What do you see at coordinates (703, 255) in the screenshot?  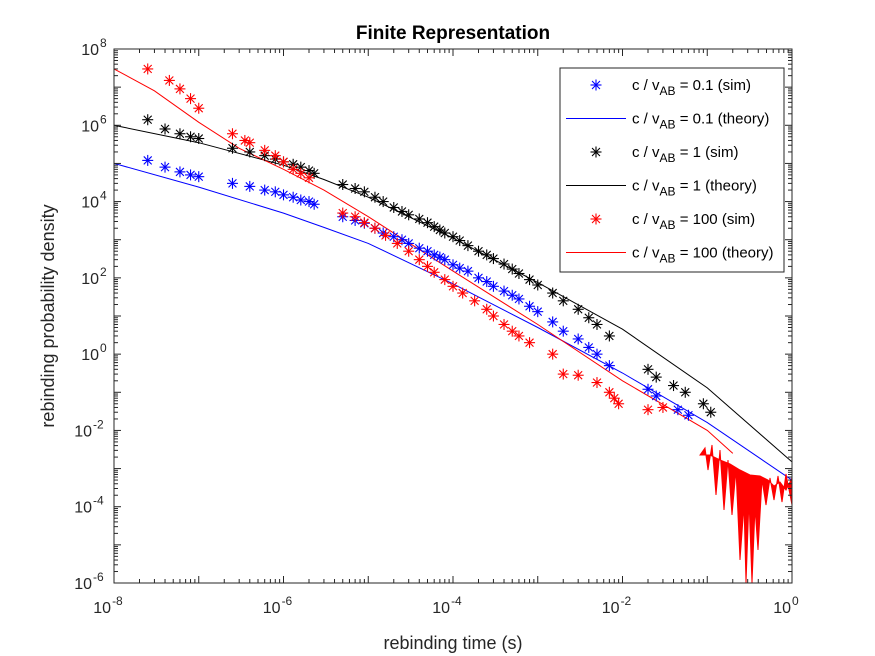 I see `legend-entry-label: c / vAB = 100 (theory)` at bounding box center [703, 255].